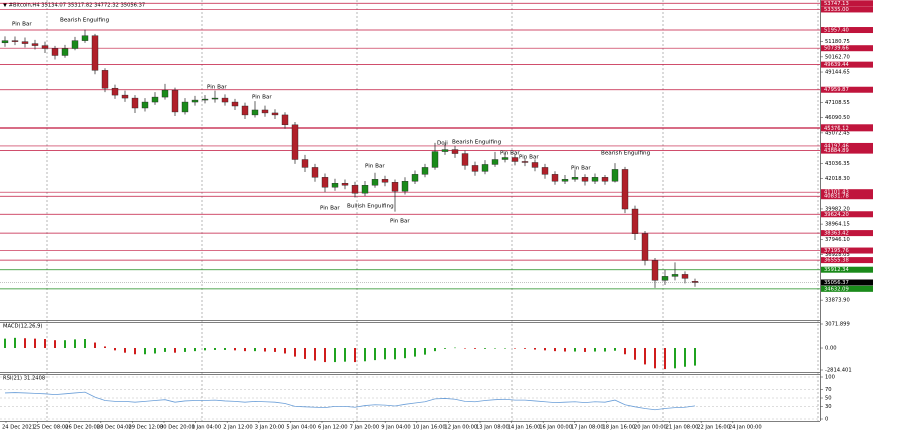 The height and width of the screenshot is (433, 900). I want to click on x-tick-label: 22 Jan 16:00, so click(713, 428).